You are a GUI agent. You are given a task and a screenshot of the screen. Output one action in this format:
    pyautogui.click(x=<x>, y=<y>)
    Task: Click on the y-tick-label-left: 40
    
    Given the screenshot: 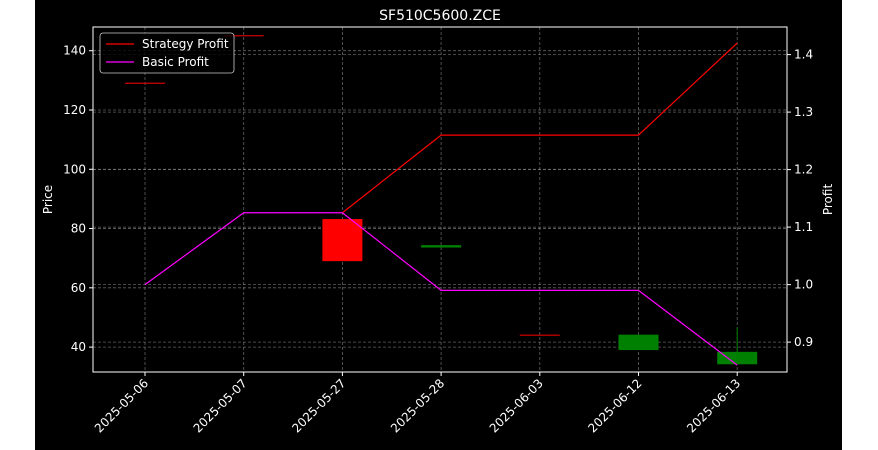 What is the action you would take?
    pyautogui.click(x=78, y=347)
    